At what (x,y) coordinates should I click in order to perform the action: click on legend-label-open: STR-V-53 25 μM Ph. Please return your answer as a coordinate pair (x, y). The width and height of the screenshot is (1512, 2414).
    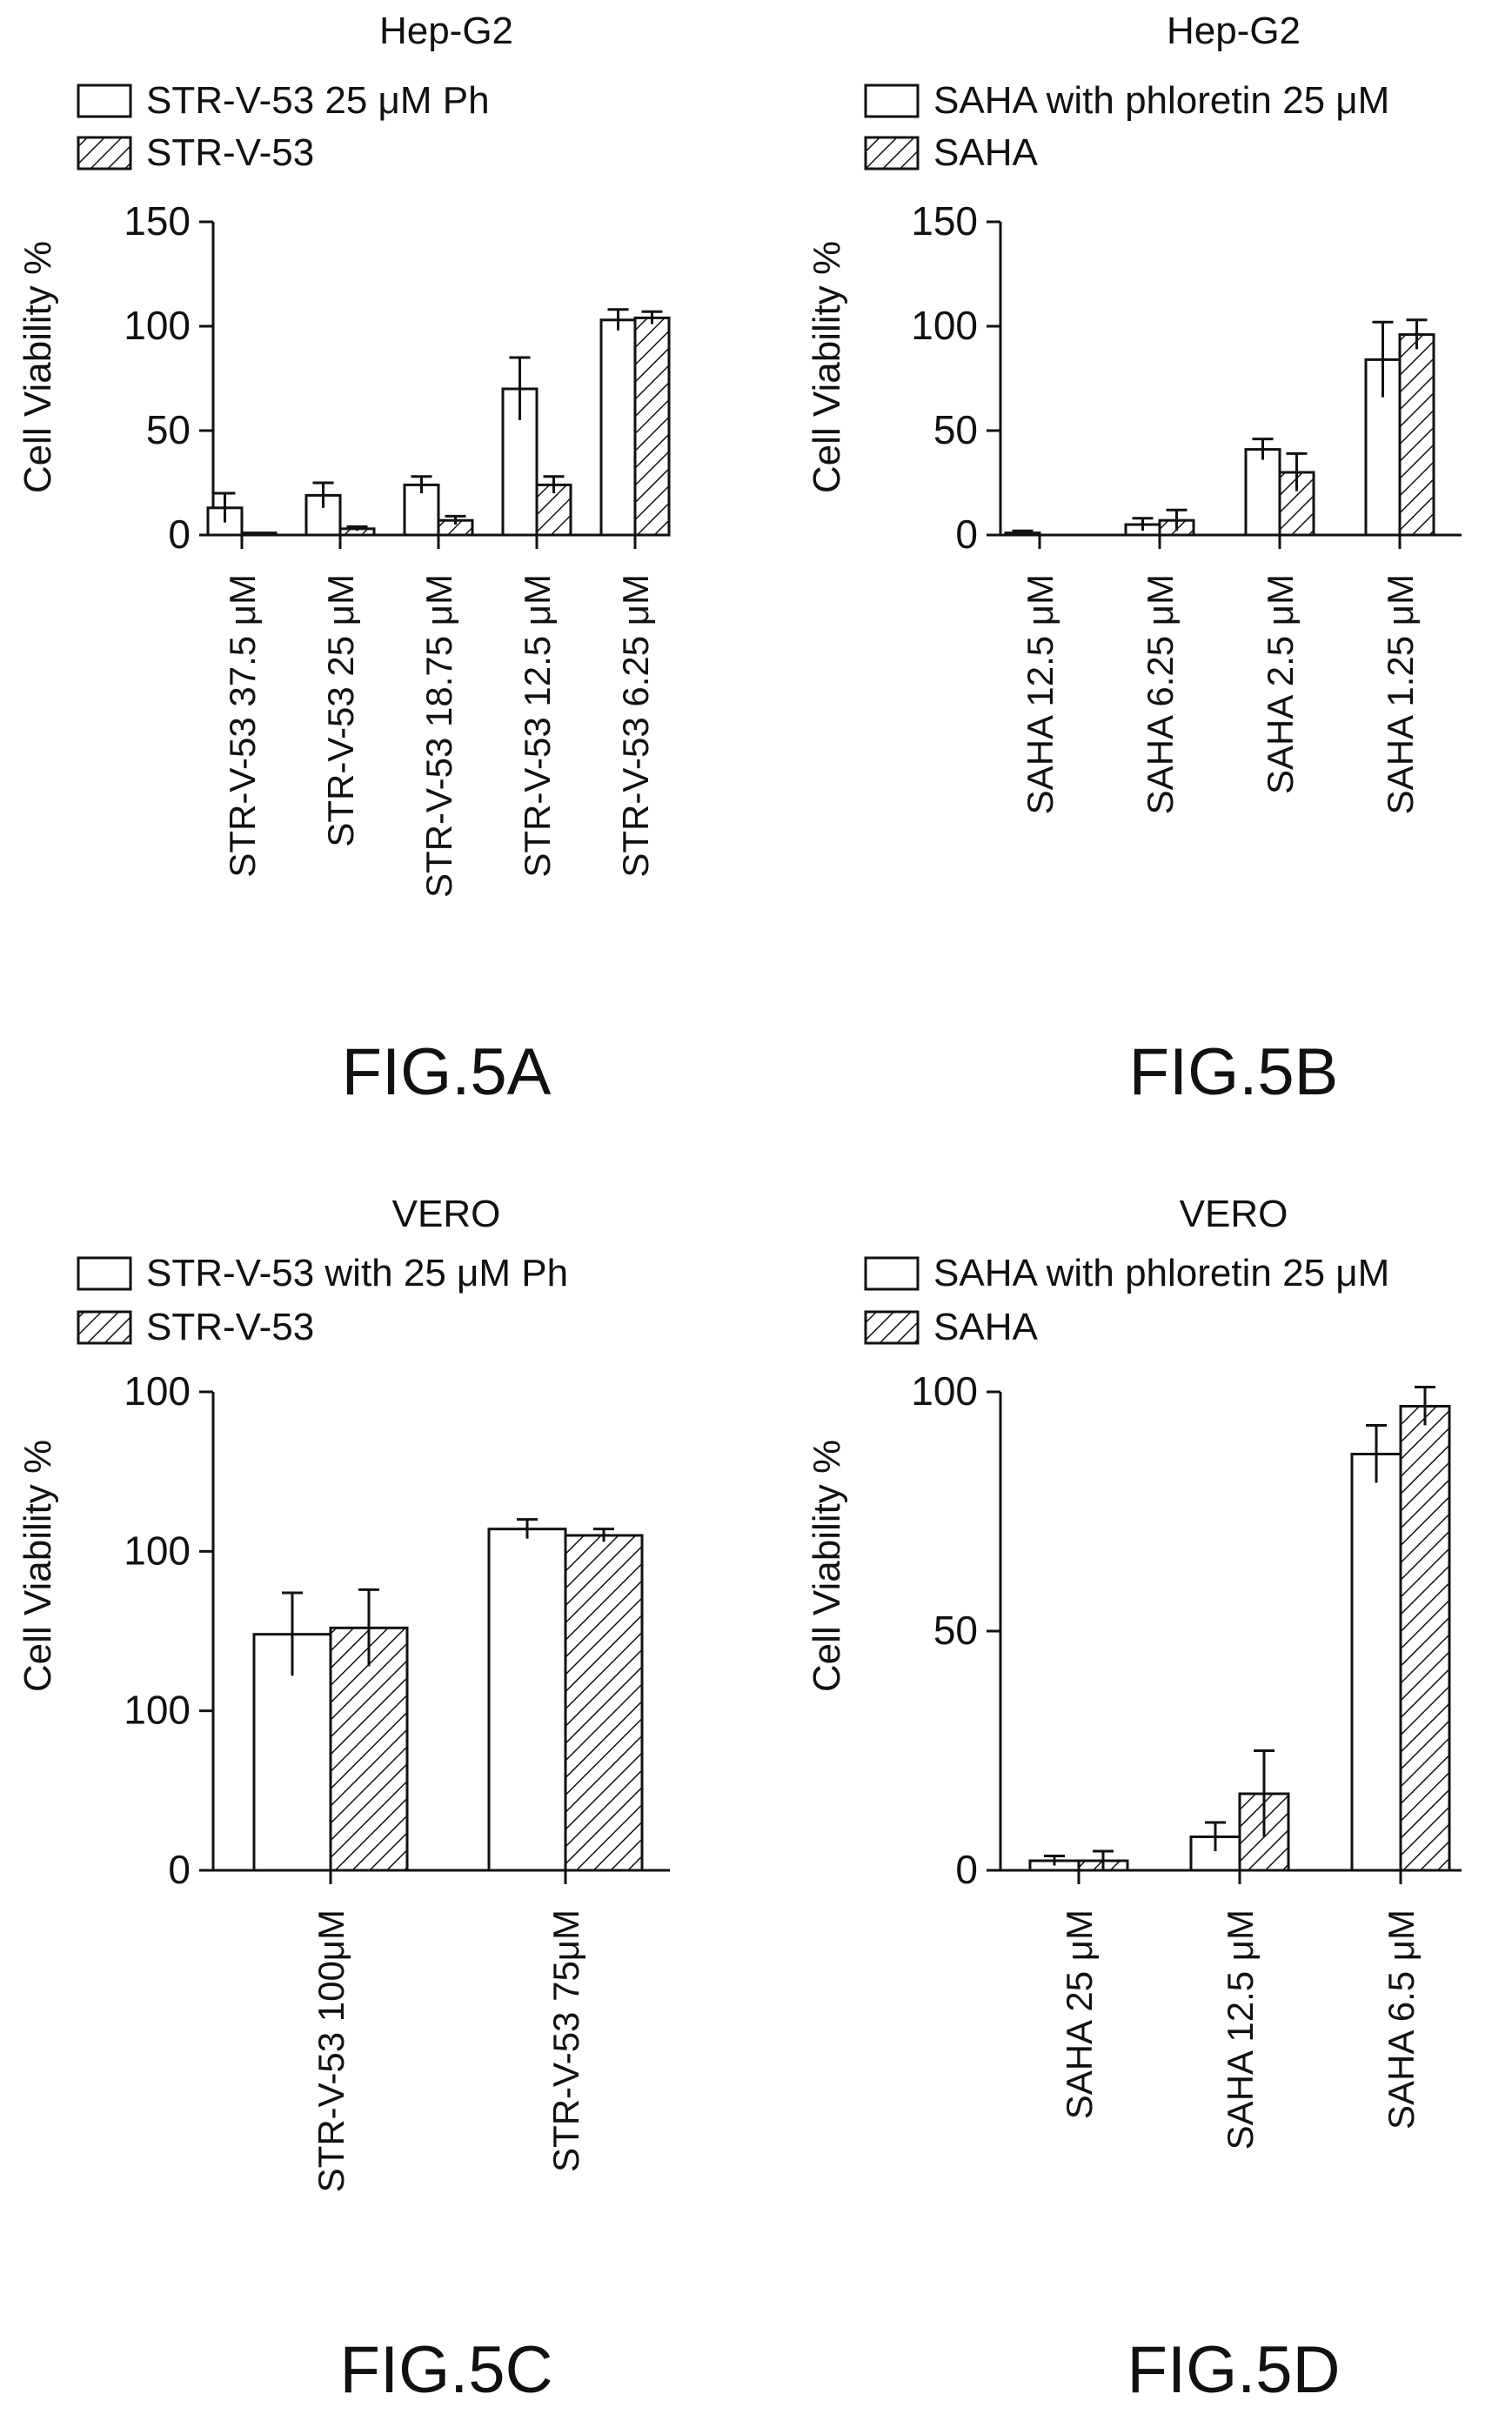
    Looking at the image, I should click on (318, 100).